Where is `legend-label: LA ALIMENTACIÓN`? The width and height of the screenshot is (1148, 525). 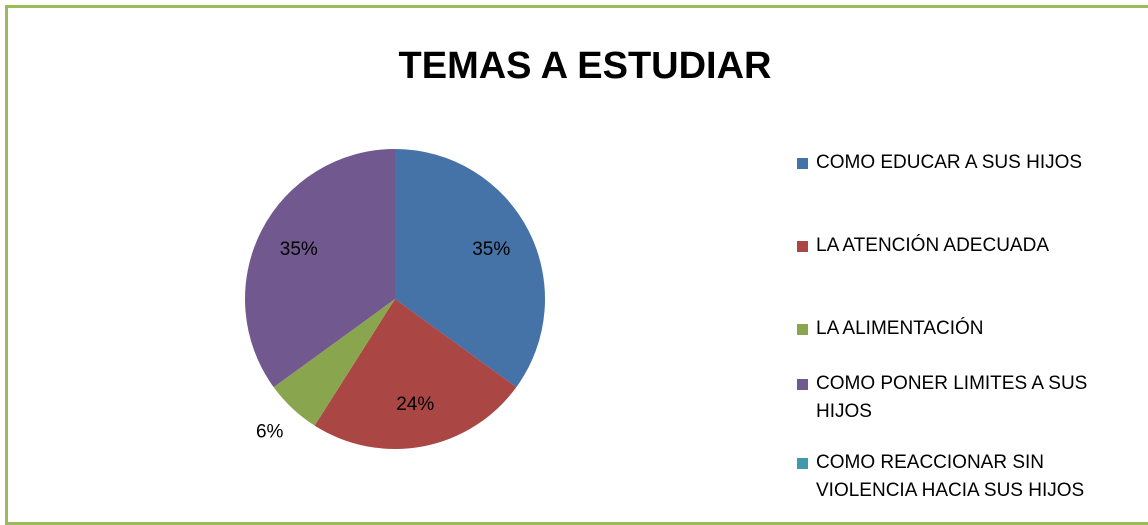
legend-label: LA ALIMENTACIÓN is located at coordinates (900, 328).